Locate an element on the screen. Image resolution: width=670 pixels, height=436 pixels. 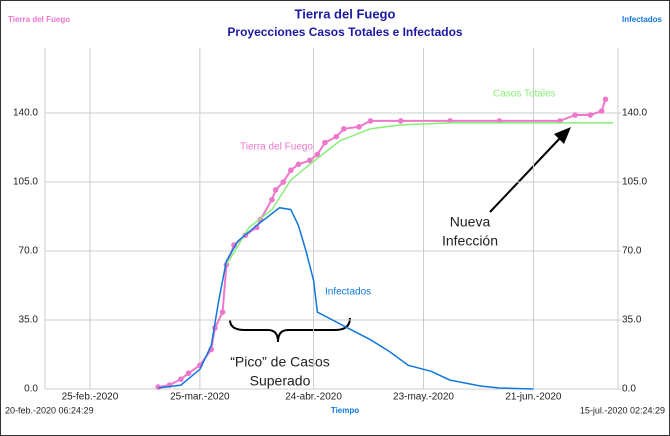
series-label: Infectados is located at coordinates (348, 292).